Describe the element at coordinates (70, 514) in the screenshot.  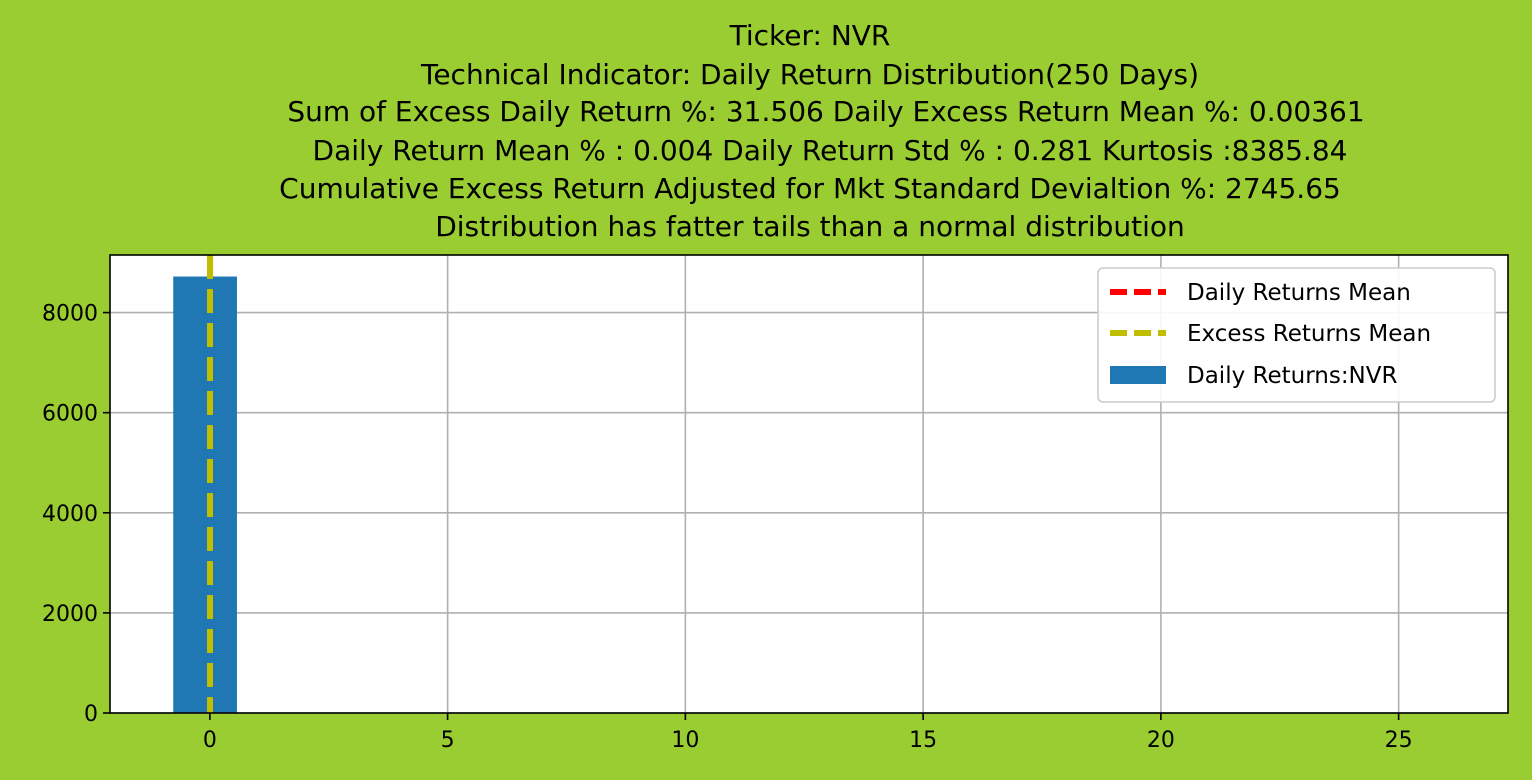
I see `y-tick-label-4000: 4000` at that location.